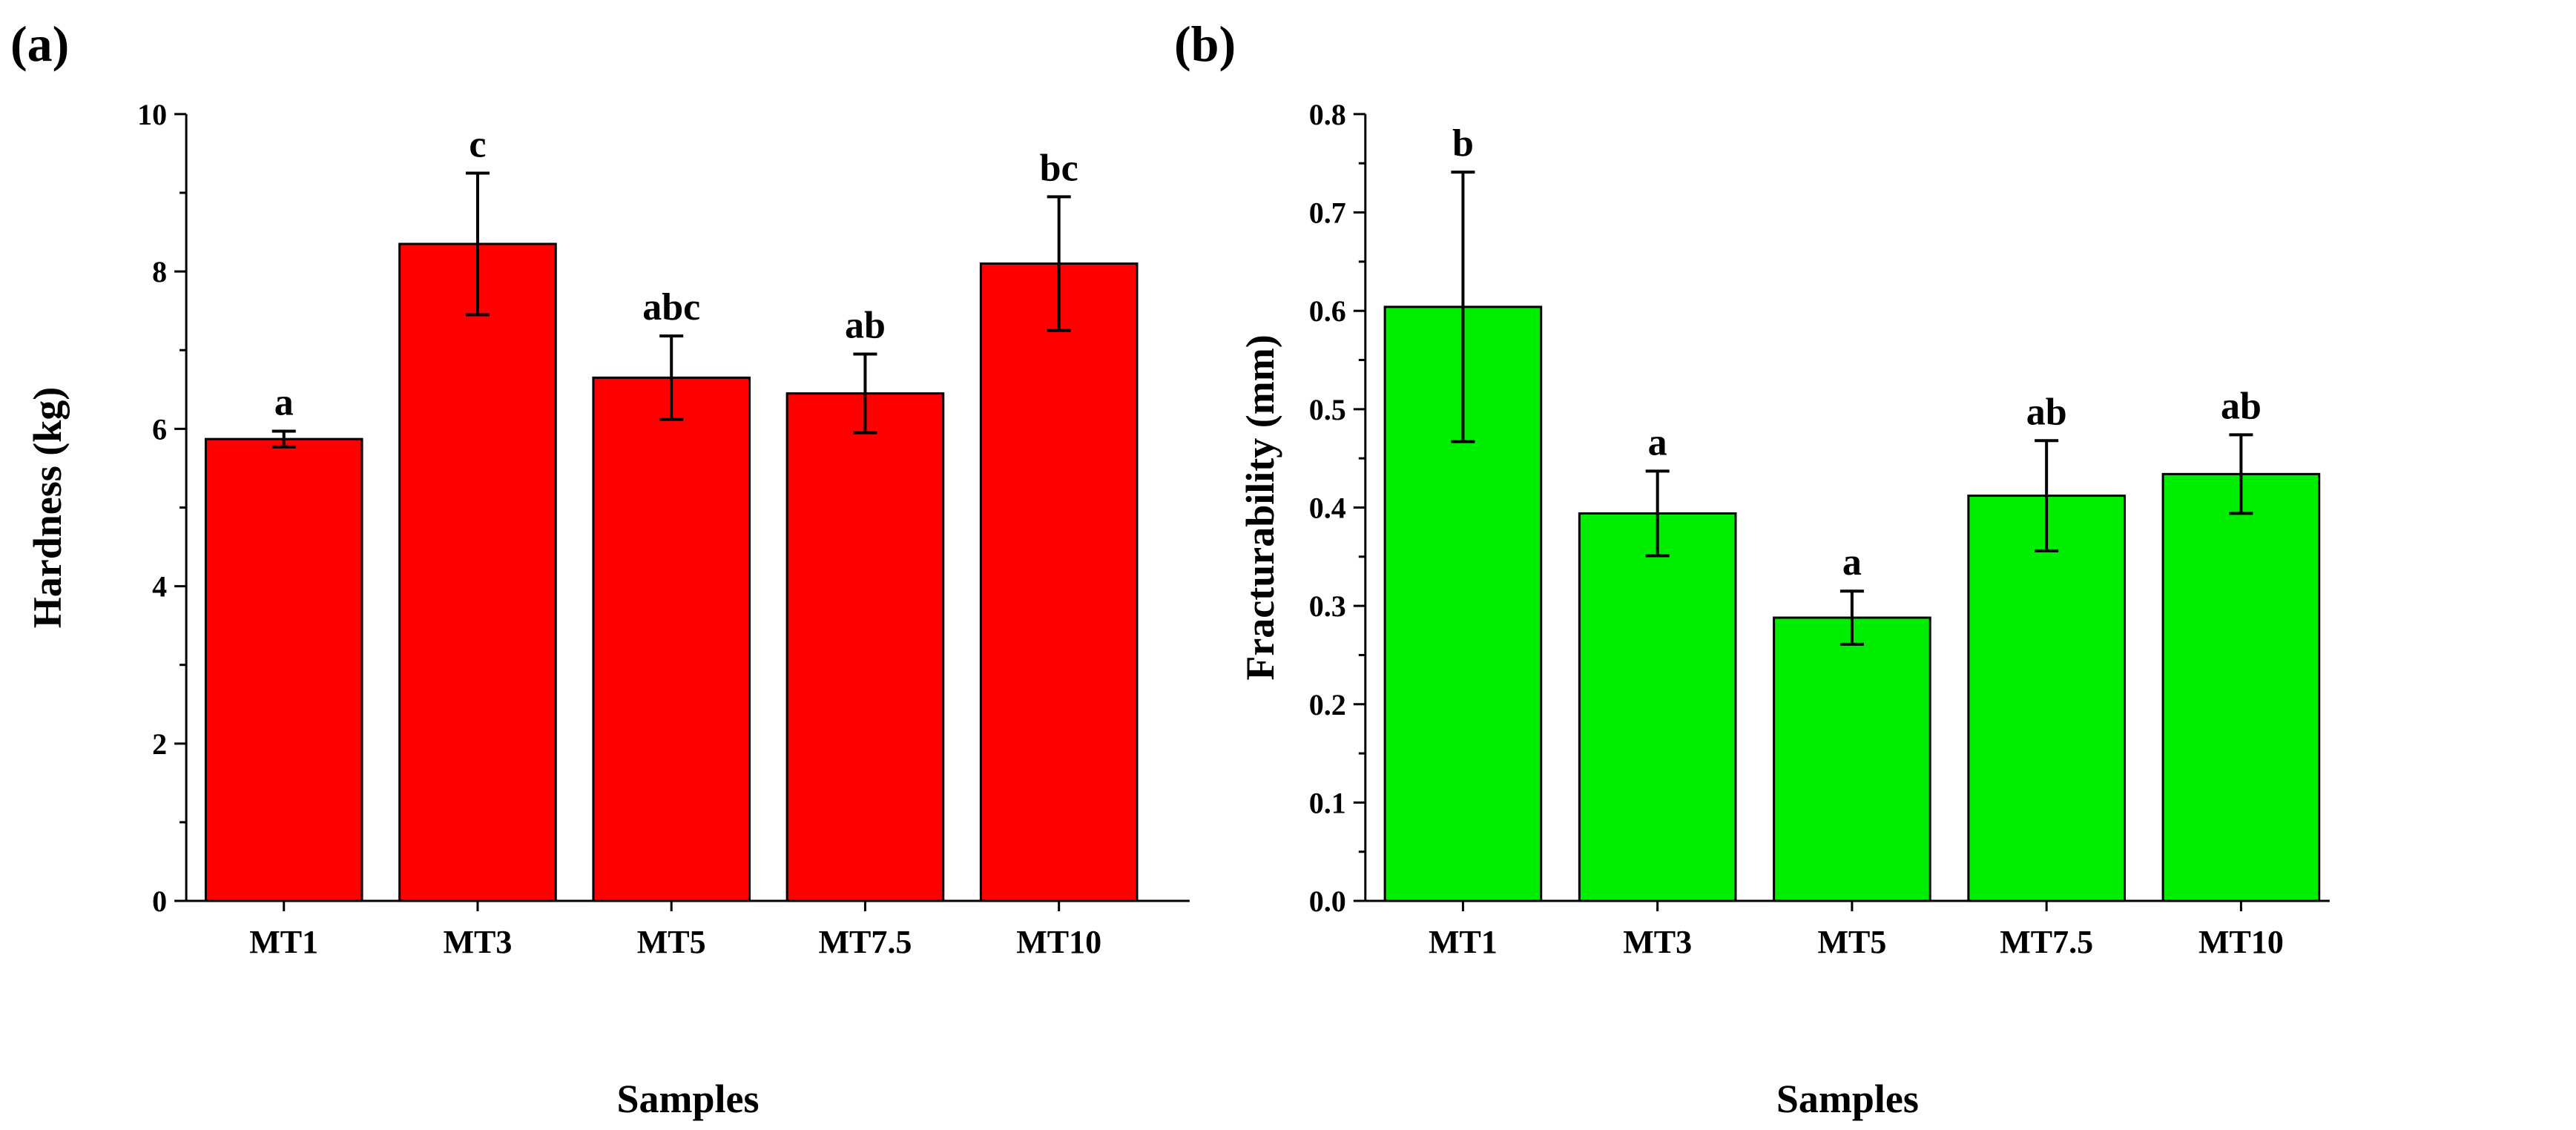 The image size is (2576, 1130). I want to click on panel-label: (a), so click(40, 44).